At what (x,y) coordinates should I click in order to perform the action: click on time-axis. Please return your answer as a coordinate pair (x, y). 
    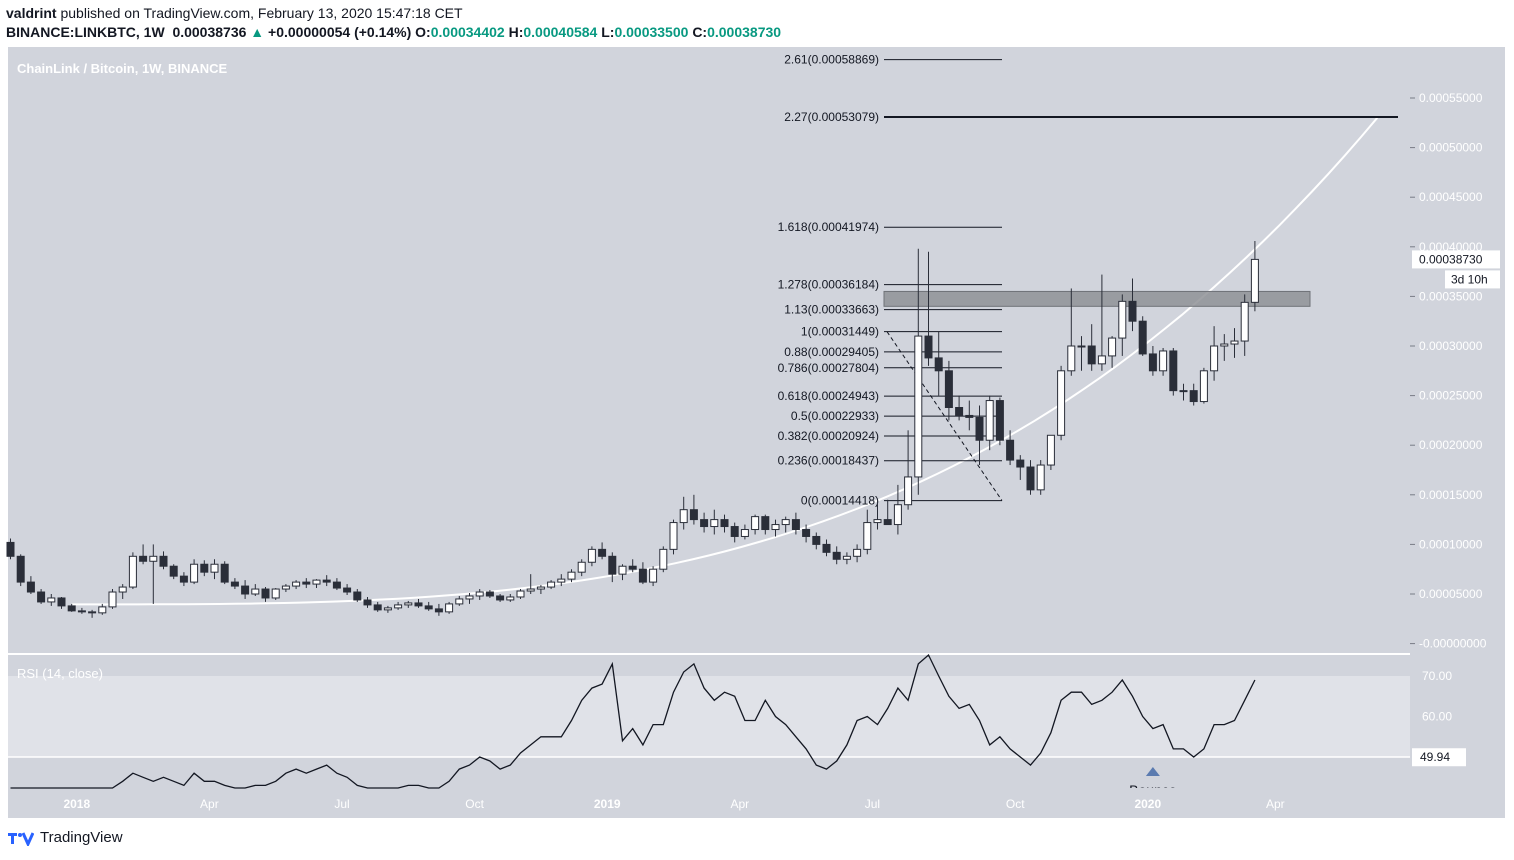
    Looking at the image, I should click on (756, 803).